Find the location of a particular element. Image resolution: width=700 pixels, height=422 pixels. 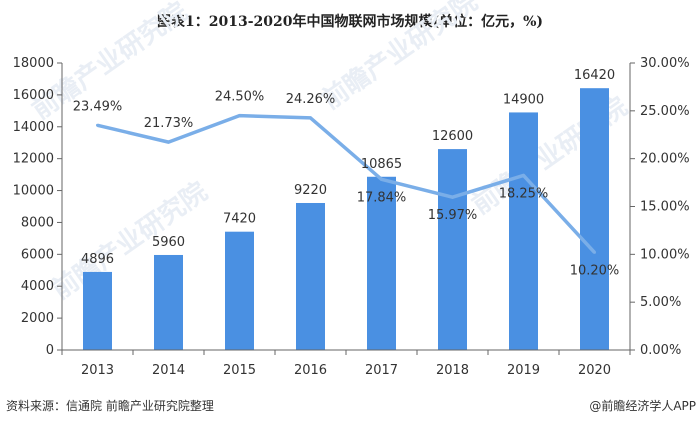

growth-value-label: 18.25% is located at coordinates (524, 193).